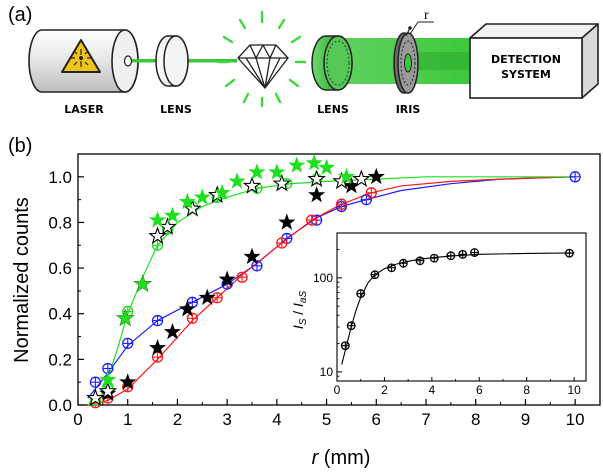 The image size is (603, 474). I want to click on y-tick-label: 0.2, so click(60, 359).